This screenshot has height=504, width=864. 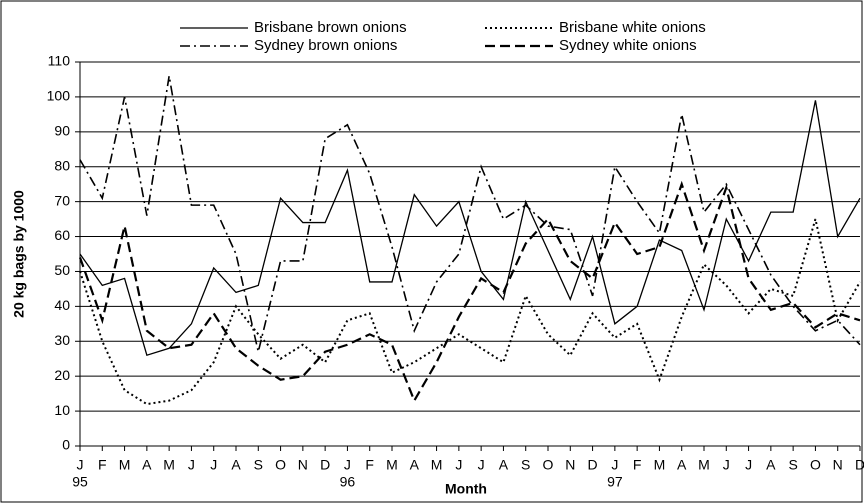 What do you see at coordinates (628, 45) in the screenshot?
I see `legend-label: Sydney white onions` at bounding box center [628, 45].